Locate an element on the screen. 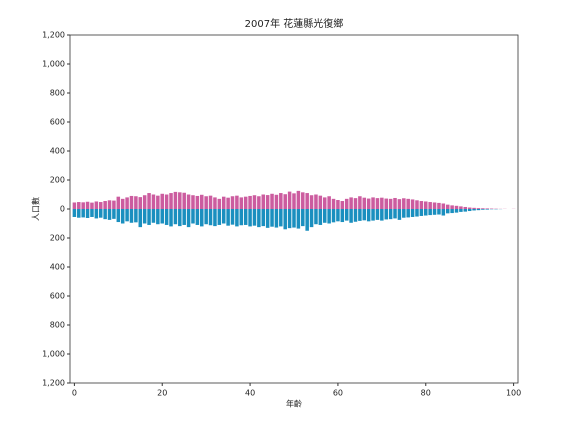 Image resolution: width=563 pixels, height=423 pixels. x-tick-label: 60 is located at coordinates (338, 393).